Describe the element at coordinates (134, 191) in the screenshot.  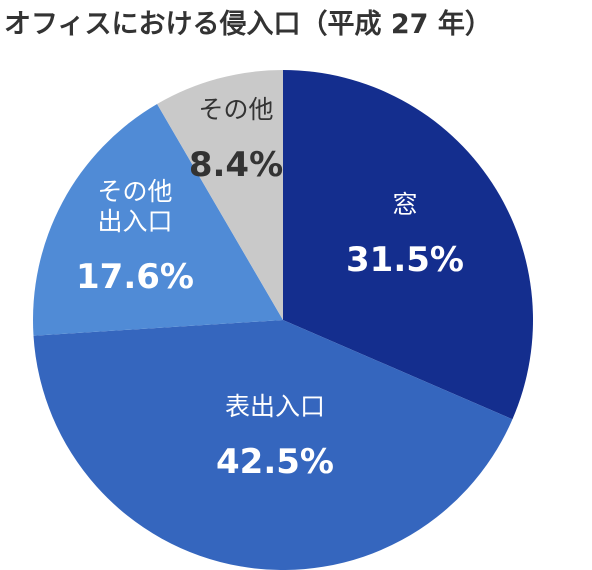
I see `slice-label-2-0: その他` at that location.